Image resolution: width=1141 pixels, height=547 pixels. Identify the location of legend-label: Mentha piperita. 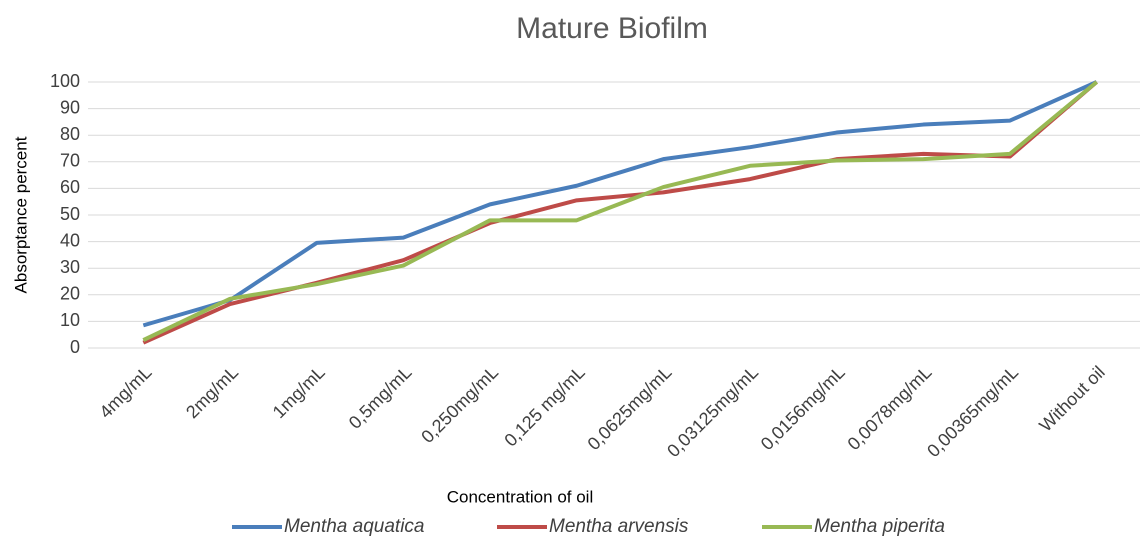
(879, 526).